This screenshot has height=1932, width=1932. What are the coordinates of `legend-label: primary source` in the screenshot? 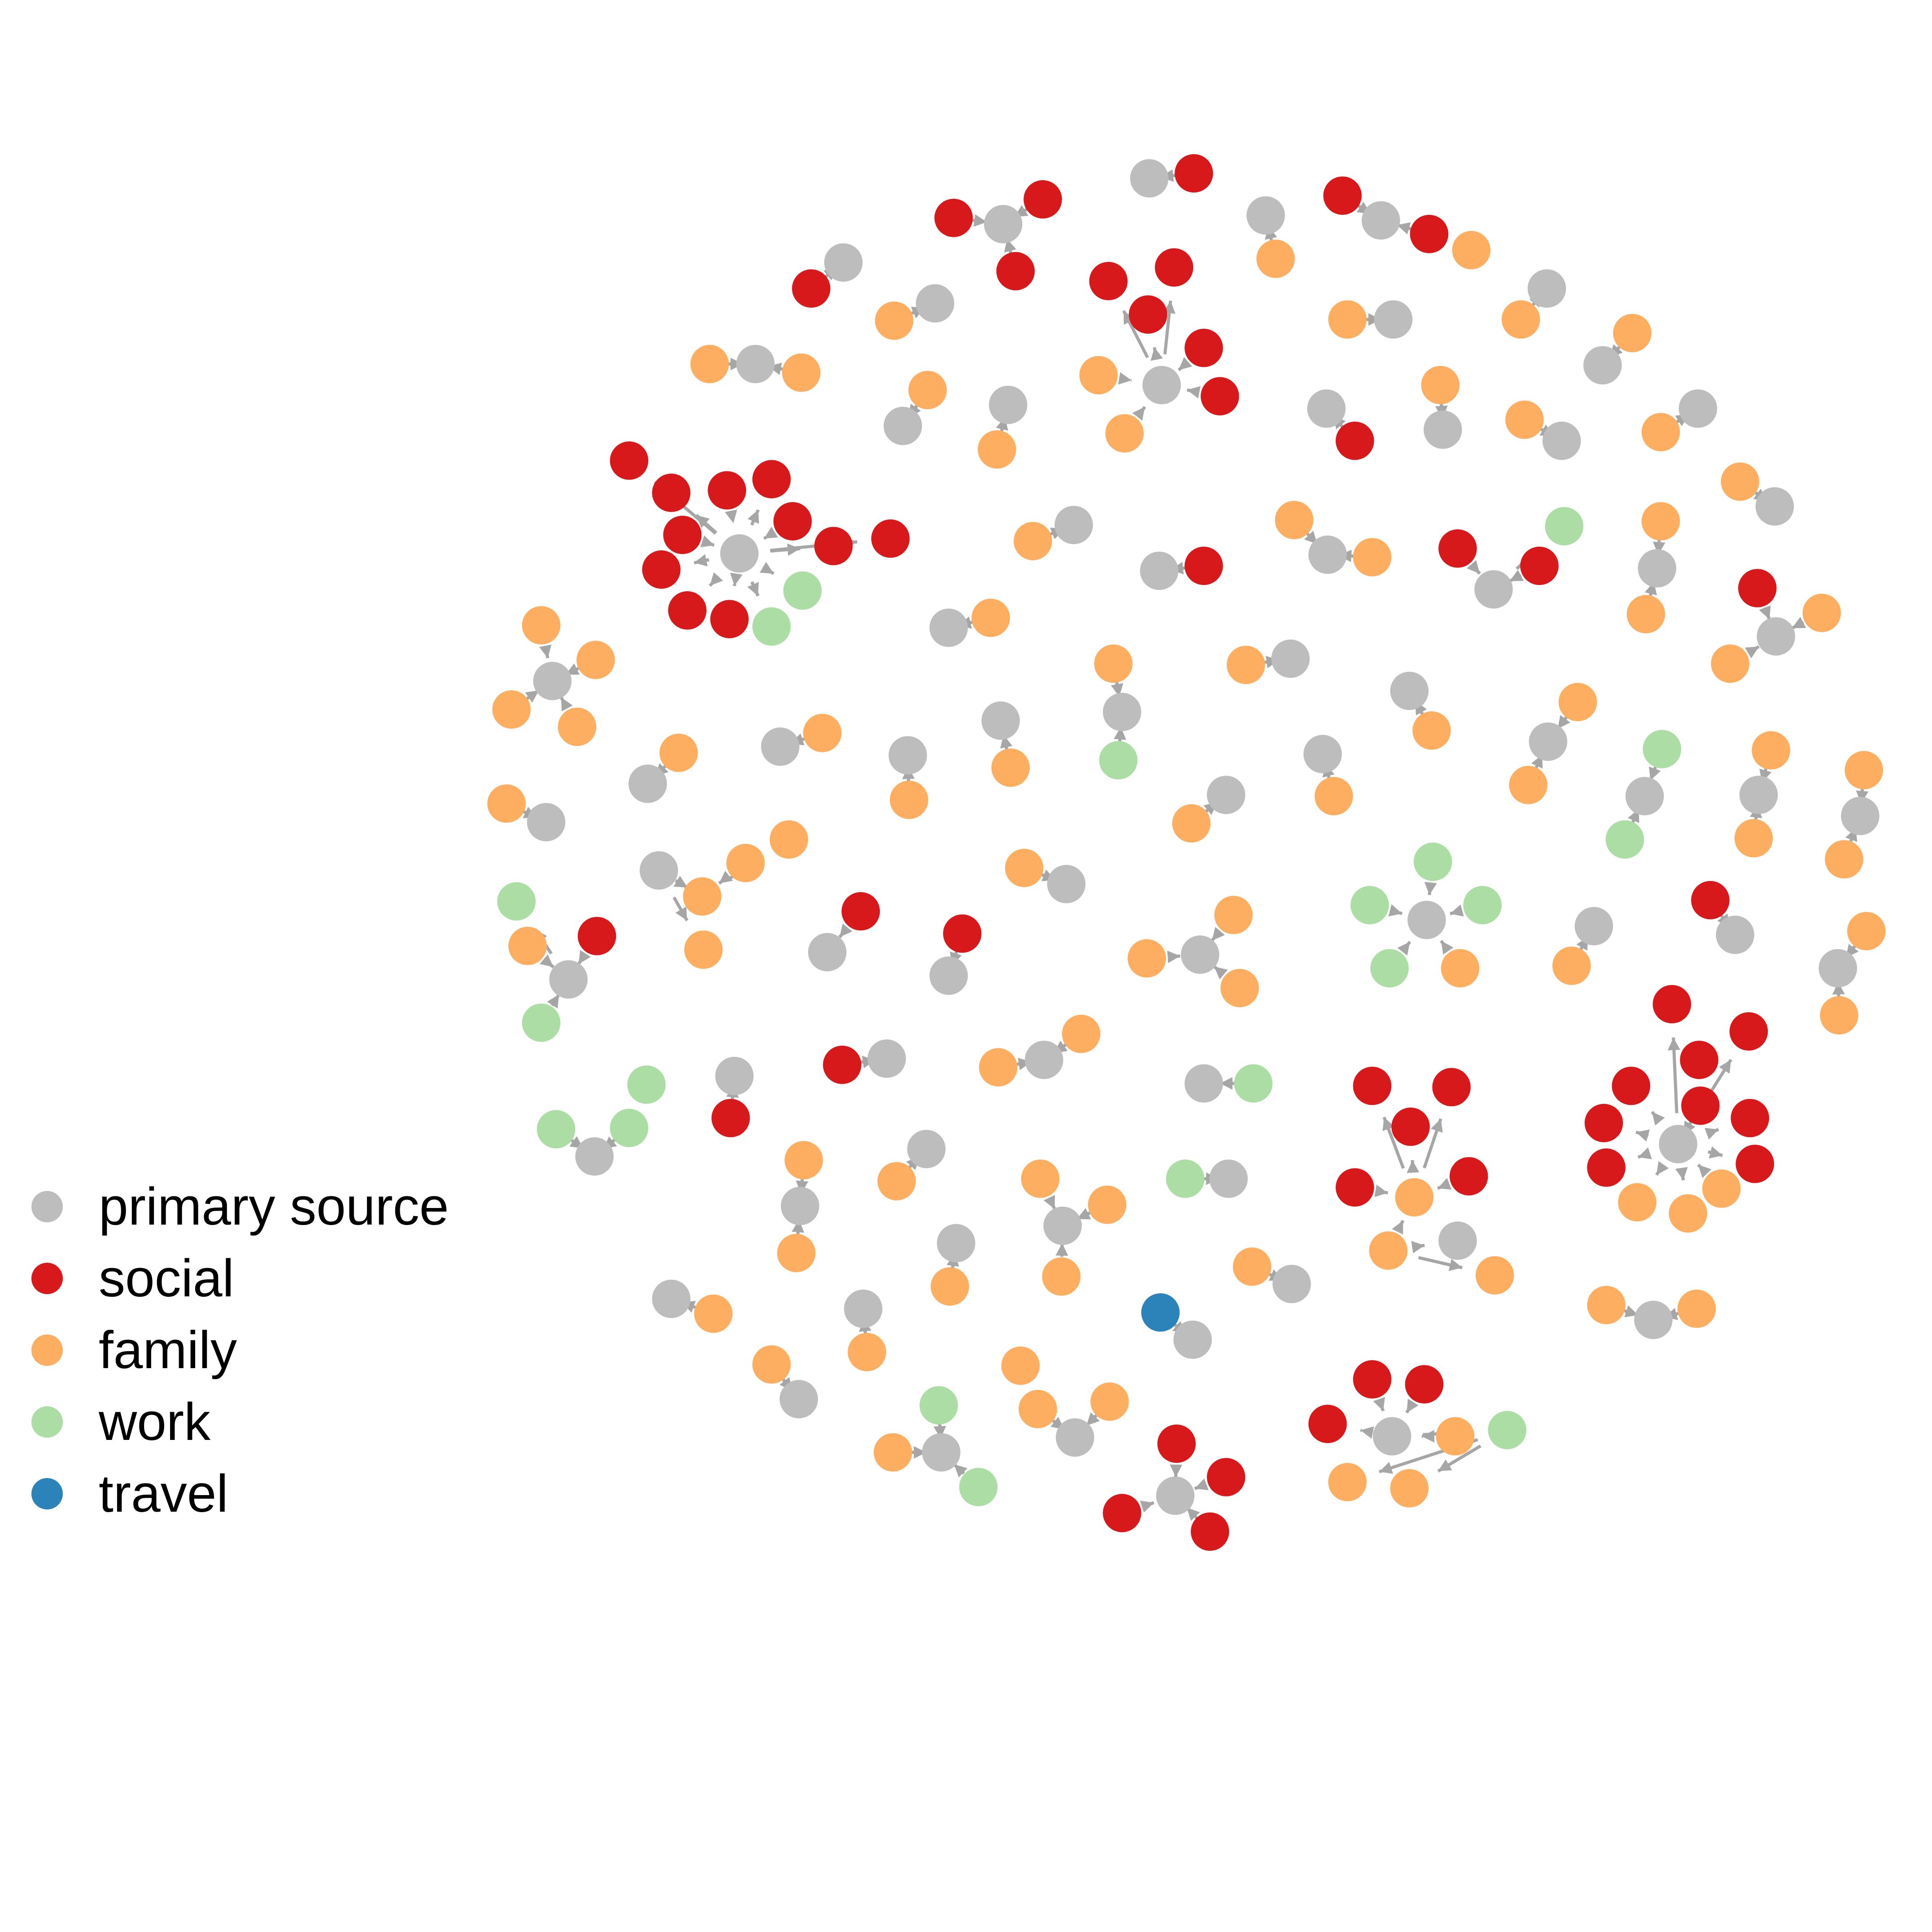 It's located at (274, 1206).